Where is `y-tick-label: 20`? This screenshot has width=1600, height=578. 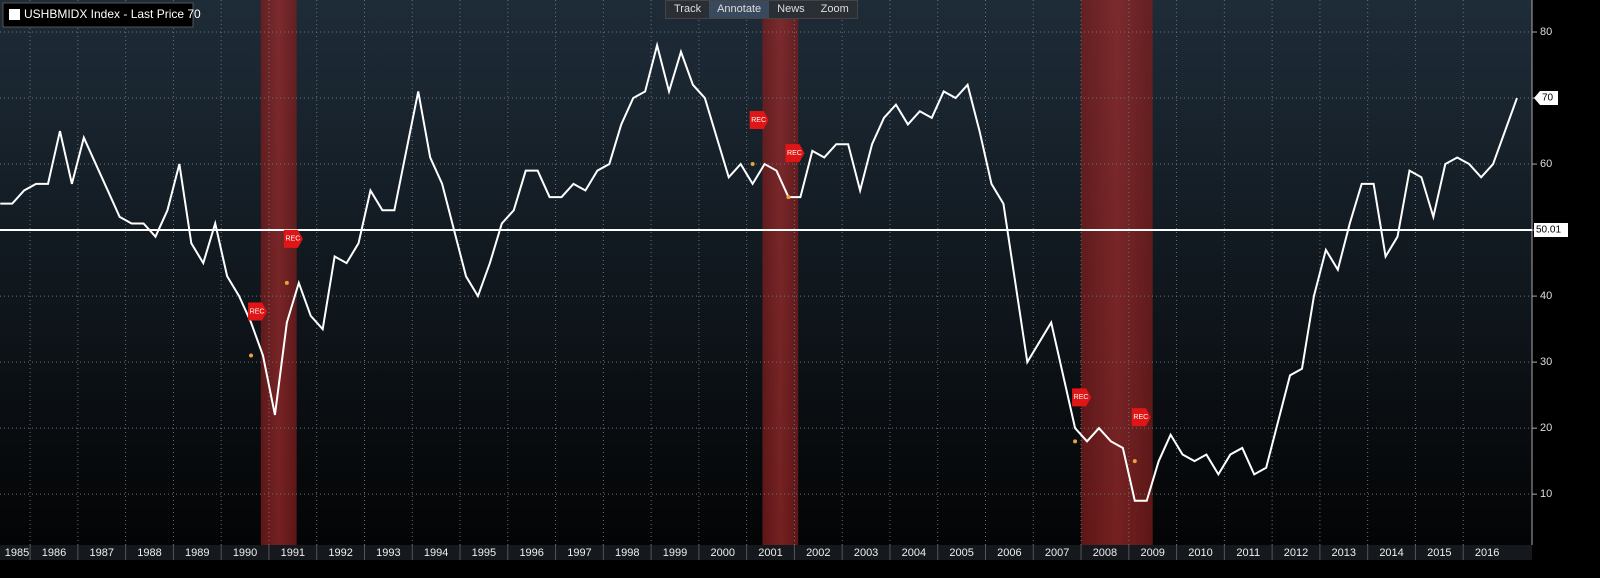 y-tick-label: 20 is located at coordinates (1546, 428).